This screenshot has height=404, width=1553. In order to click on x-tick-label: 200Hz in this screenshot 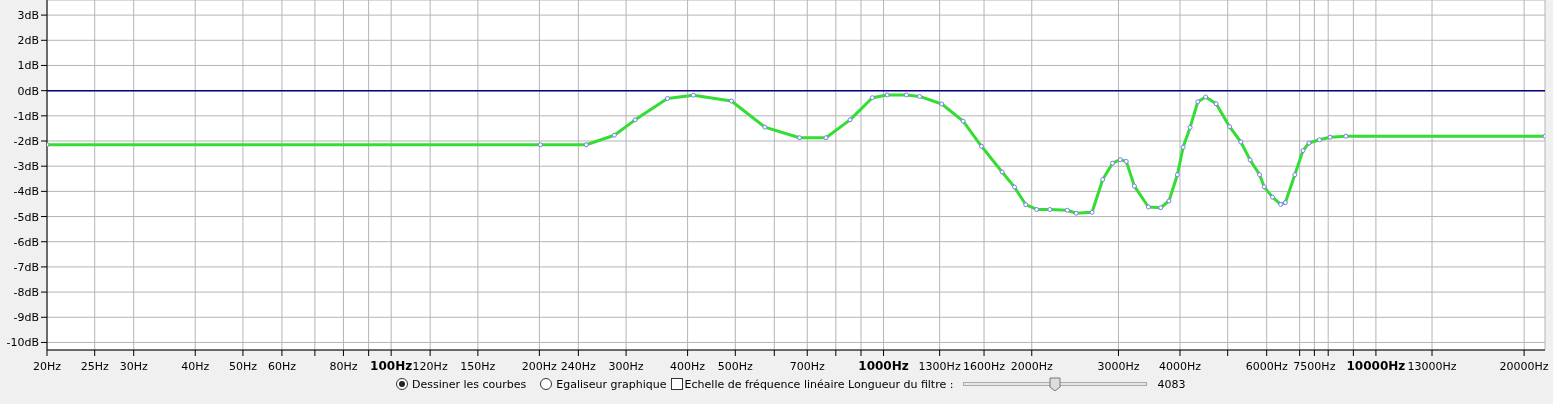, I will do `click(539, 366)`.